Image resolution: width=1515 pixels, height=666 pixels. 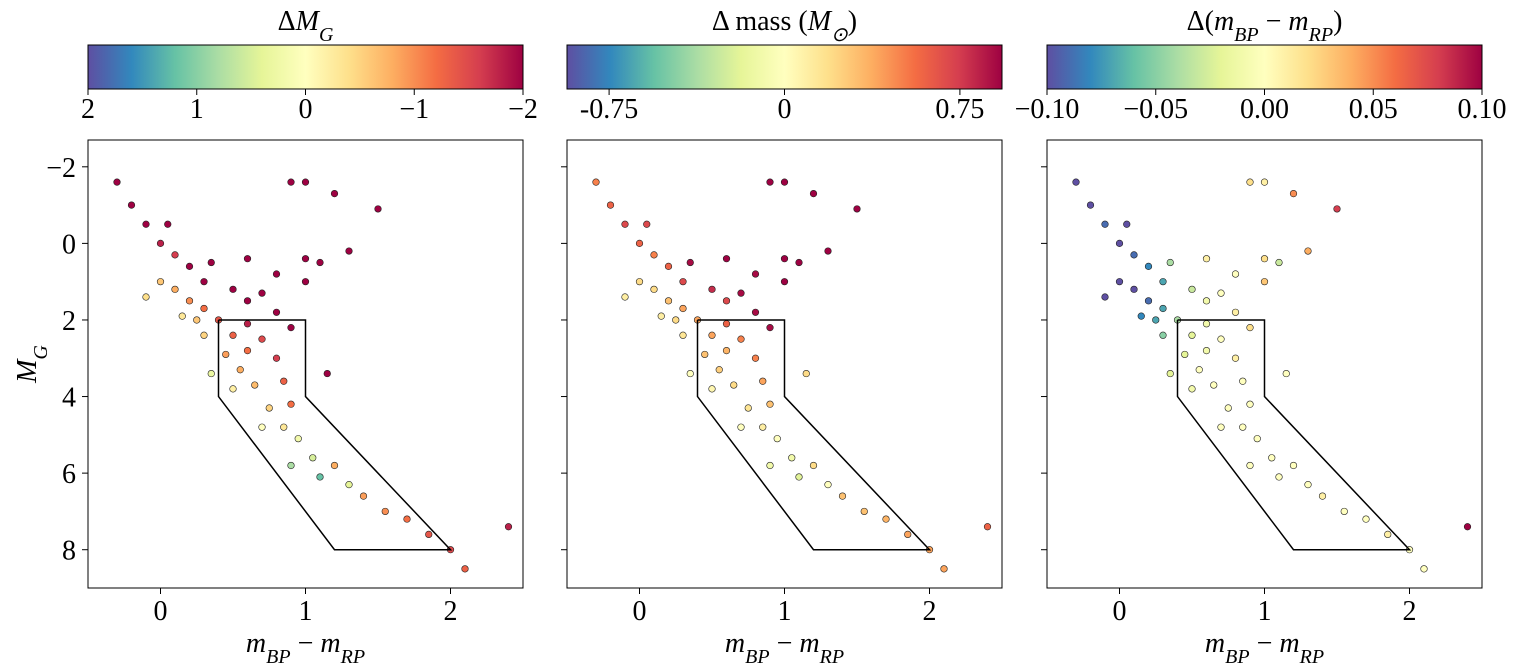 I want to click on y-tick-label: 2, so click(x=69, y=321).